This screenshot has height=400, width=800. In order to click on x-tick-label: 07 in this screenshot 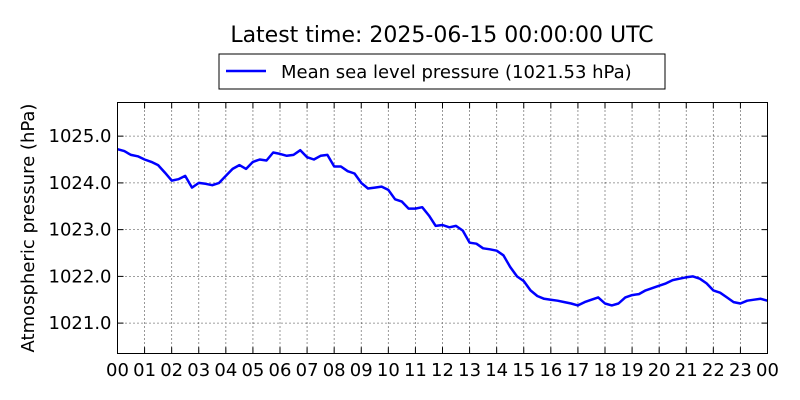, I will do `click(307, 370)`.